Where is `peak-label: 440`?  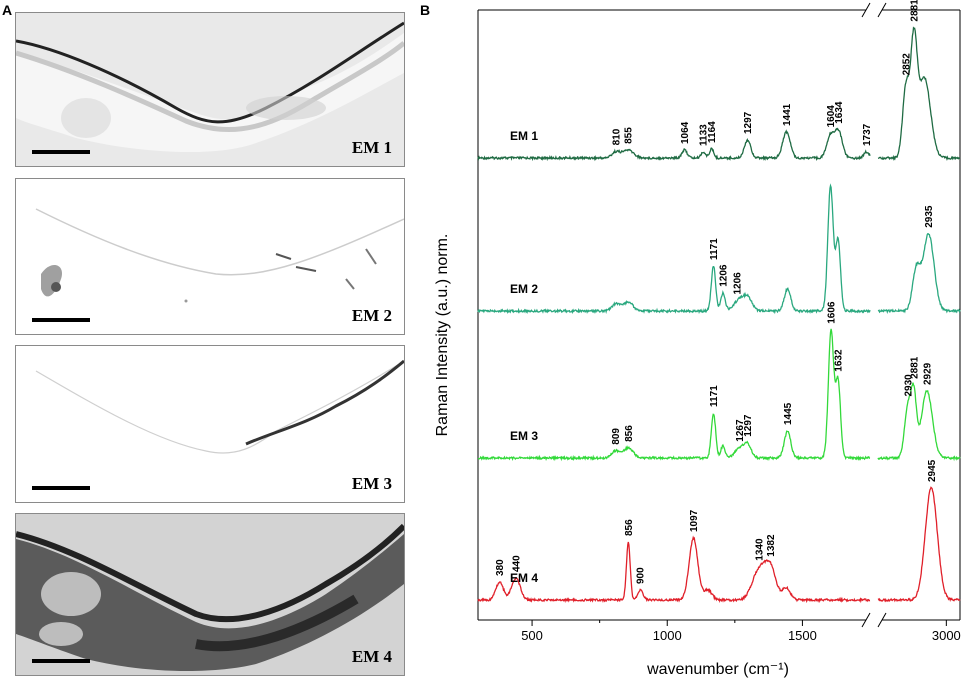
peak-label: 440 is located at coordinates (516, 563).